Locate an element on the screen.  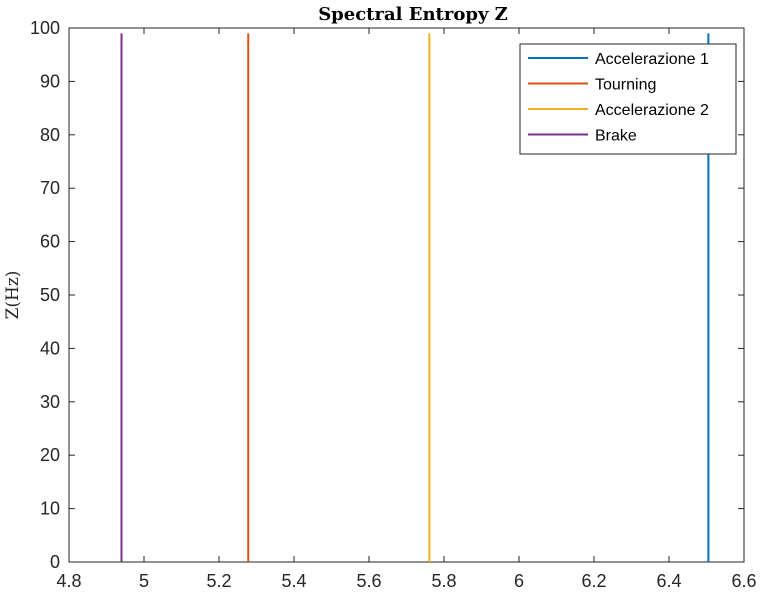
x-tick-label: 6.4 is located at coordinates (668, 581).